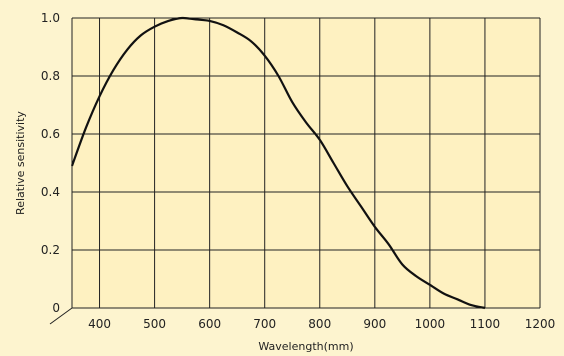 Image resolution: width=564 pixels, height=356 pixels. Describe the element at coordinates (540, 324) in the screenshot. I see `x-tick-label: 1200` at that location.